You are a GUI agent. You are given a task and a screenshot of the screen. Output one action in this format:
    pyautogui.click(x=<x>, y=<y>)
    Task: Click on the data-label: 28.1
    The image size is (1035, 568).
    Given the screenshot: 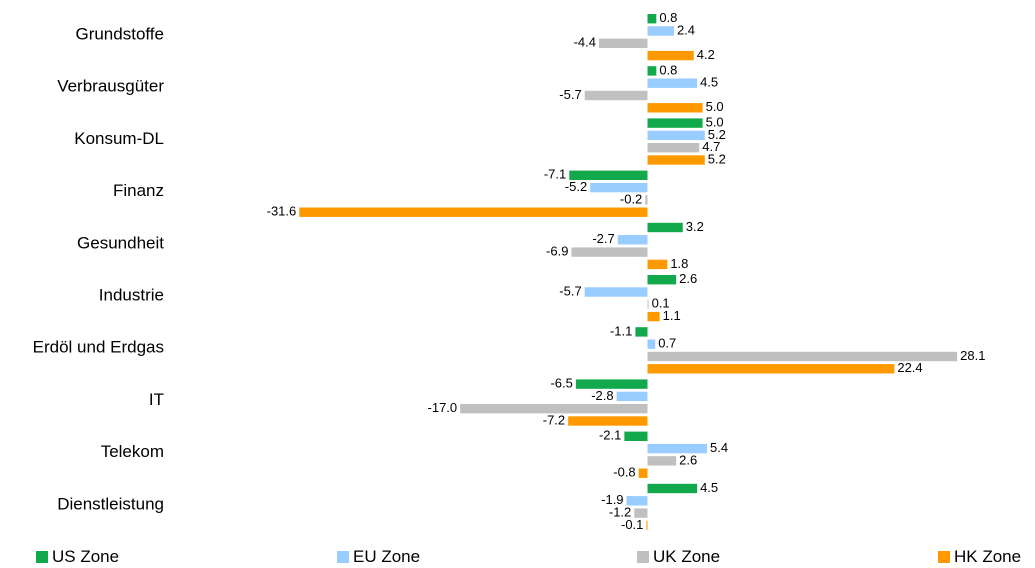 What is the action you would take?
    pyautogui.click(x=972, y=355)
    